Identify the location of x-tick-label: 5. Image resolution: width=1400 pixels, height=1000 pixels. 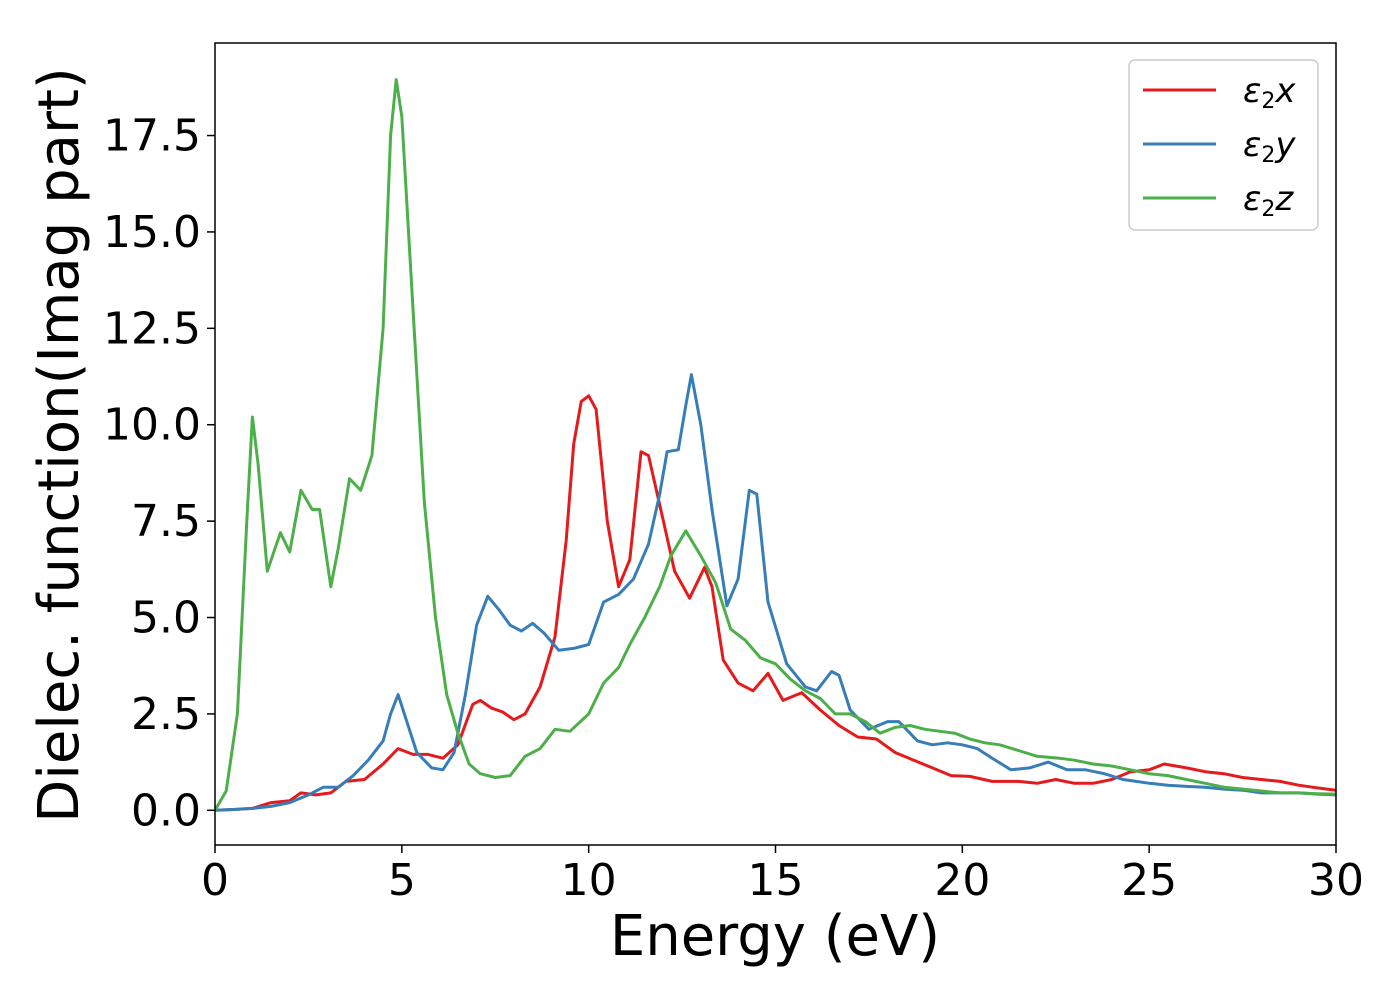
(402, 880).